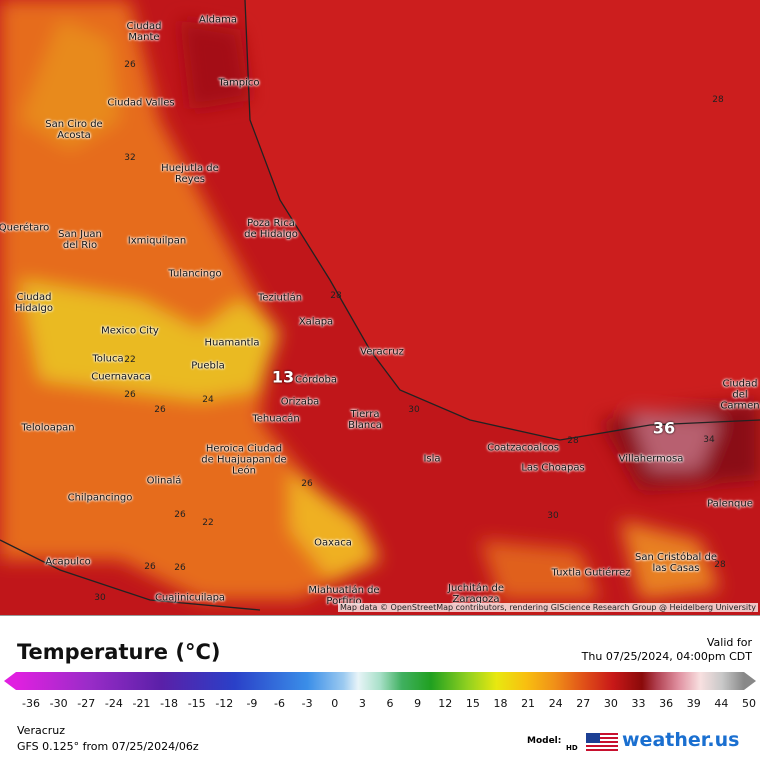 This screenshot has height=761, width=760. What do you see at coordinates (432, 459) in the screenshot?
I see `city-label: Isla` at bounding box center [432, 459].